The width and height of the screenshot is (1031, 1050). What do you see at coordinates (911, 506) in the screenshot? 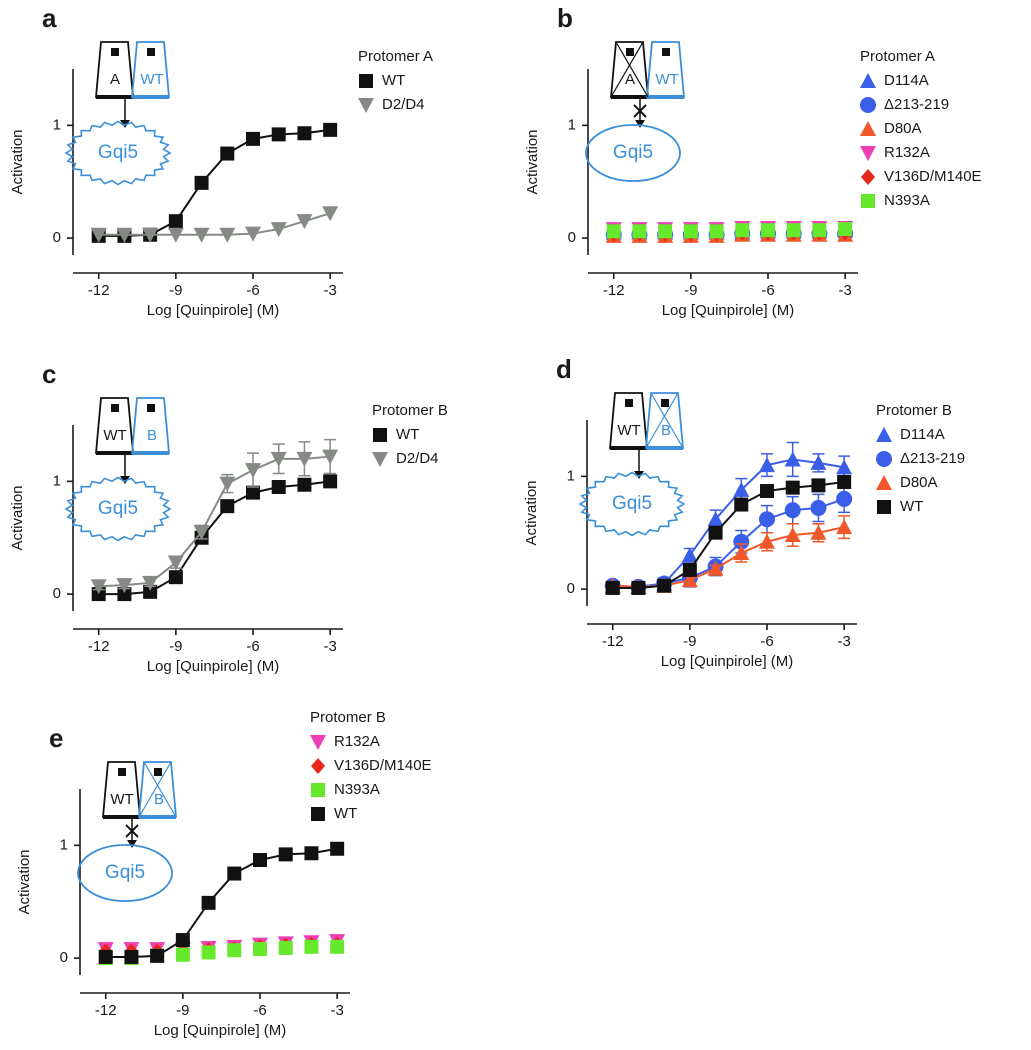
I see `legend-label: WT` at bounding box center [911, 506].